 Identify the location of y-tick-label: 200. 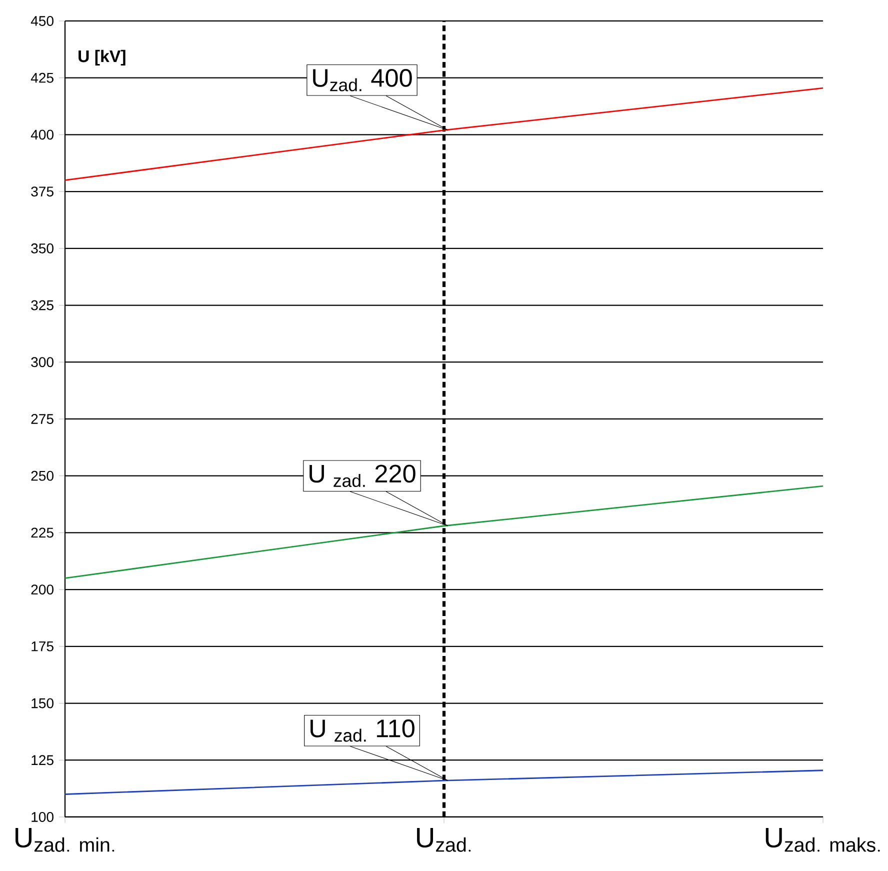
(42, 589).